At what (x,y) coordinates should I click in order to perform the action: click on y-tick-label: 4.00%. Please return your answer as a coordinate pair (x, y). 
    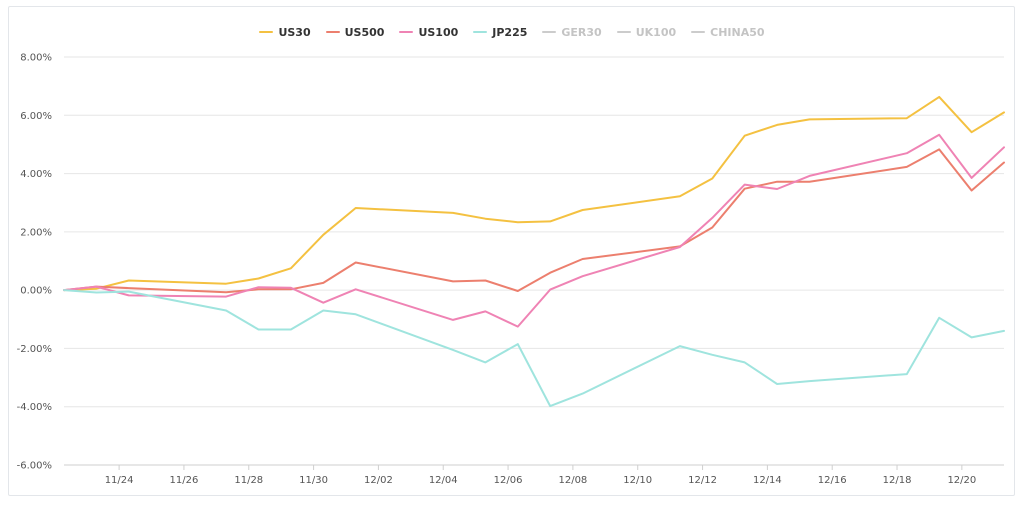
    Looking at the image, I should click on (36, 174).